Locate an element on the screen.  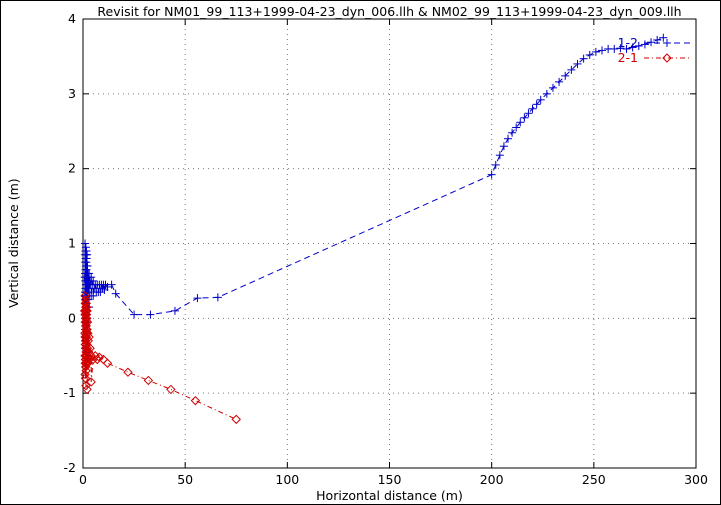
y-tick-label: 0 is located at coordinates (72, 317).